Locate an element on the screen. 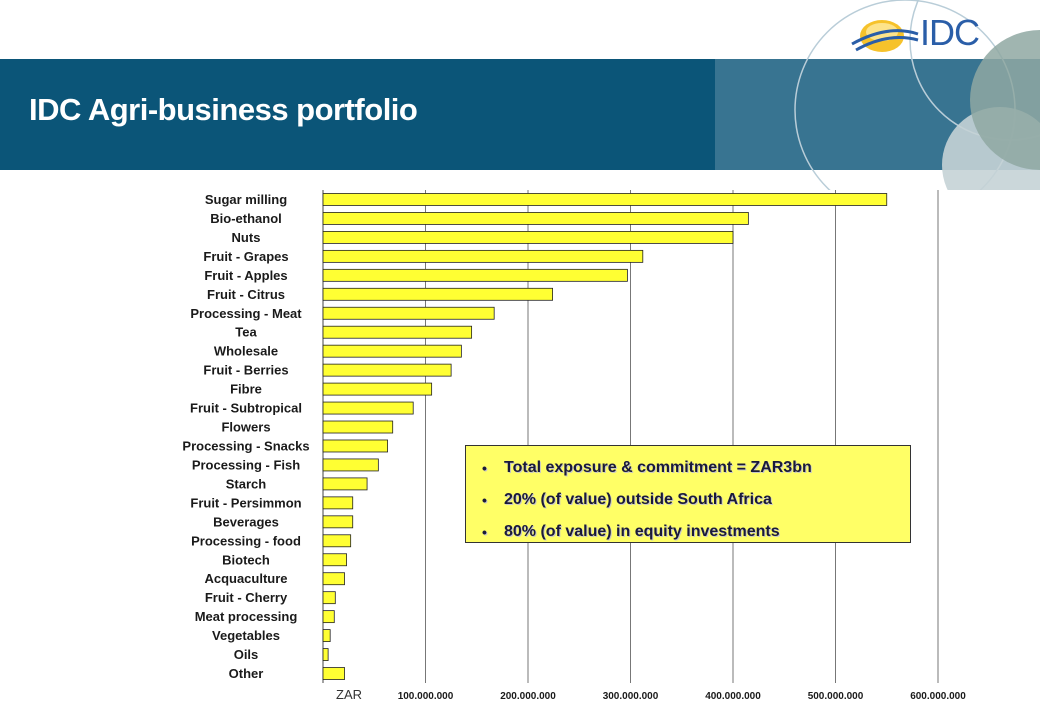 The width and height of the screenshot is (1040, 720). bar-meat-processing is located at coordinates (328, 617).